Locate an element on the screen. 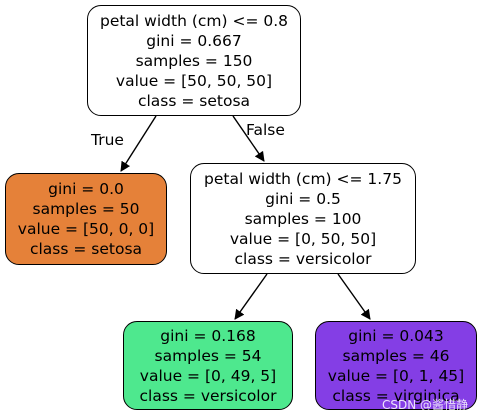  node-text-line: value = [50, 0, 0] is located at coordinates (86, 229).